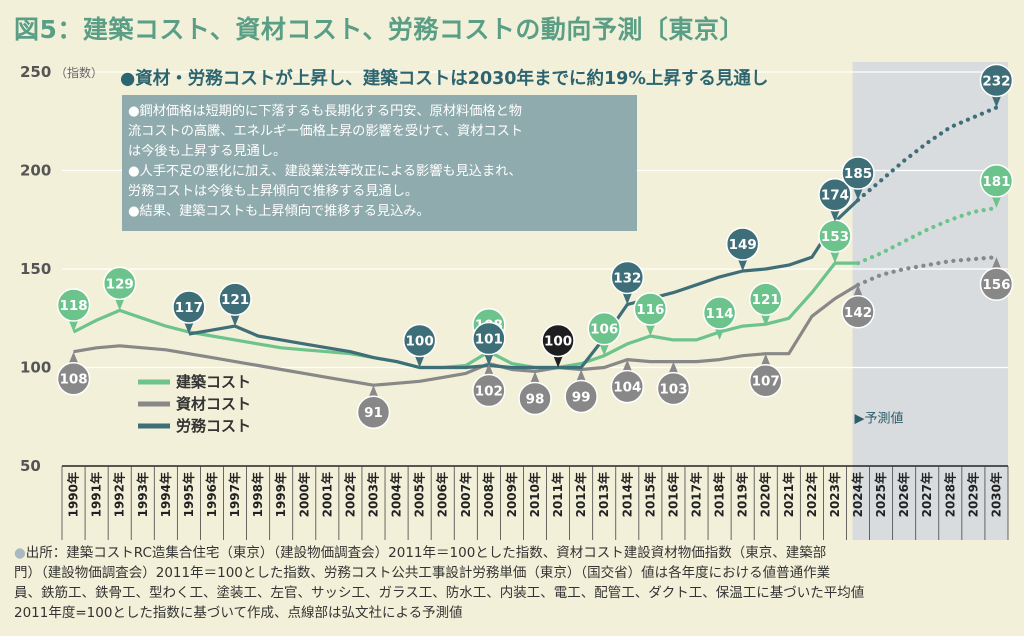 The width and height of the screenshot is (1024, 636). I want to click on data-label-1-text: 106, so click(604, 330).